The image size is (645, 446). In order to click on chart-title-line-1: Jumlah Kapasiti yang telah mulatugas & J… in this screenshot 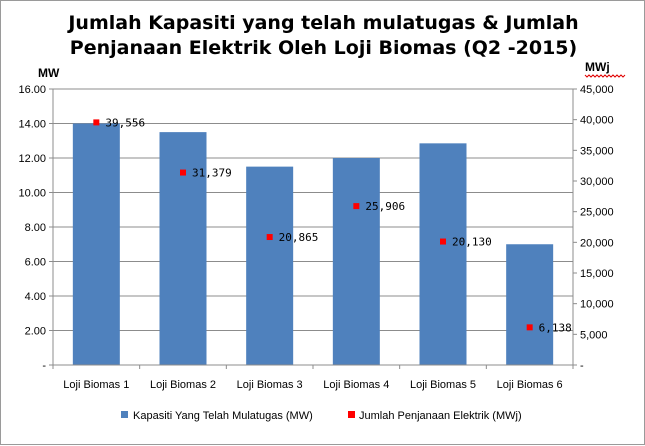, I will do `click(323, 23)`.